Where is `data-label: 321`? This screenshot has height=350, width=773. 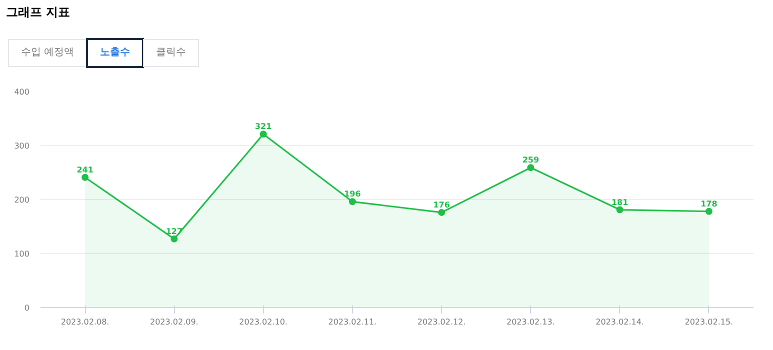
data-label: 321 is located at coordinates (263, 127).